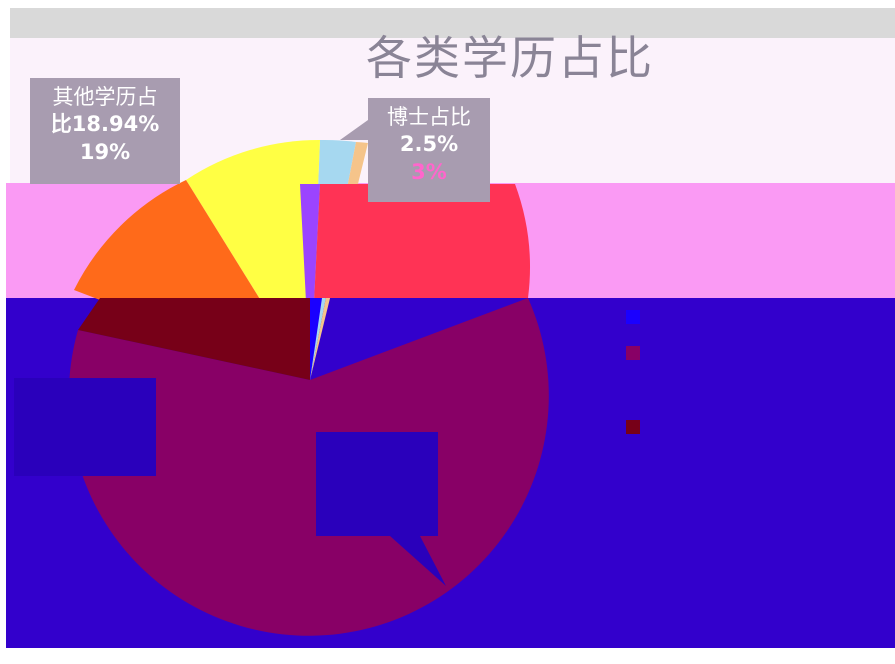  I want to click on callout-doctor, so click(415, 150).